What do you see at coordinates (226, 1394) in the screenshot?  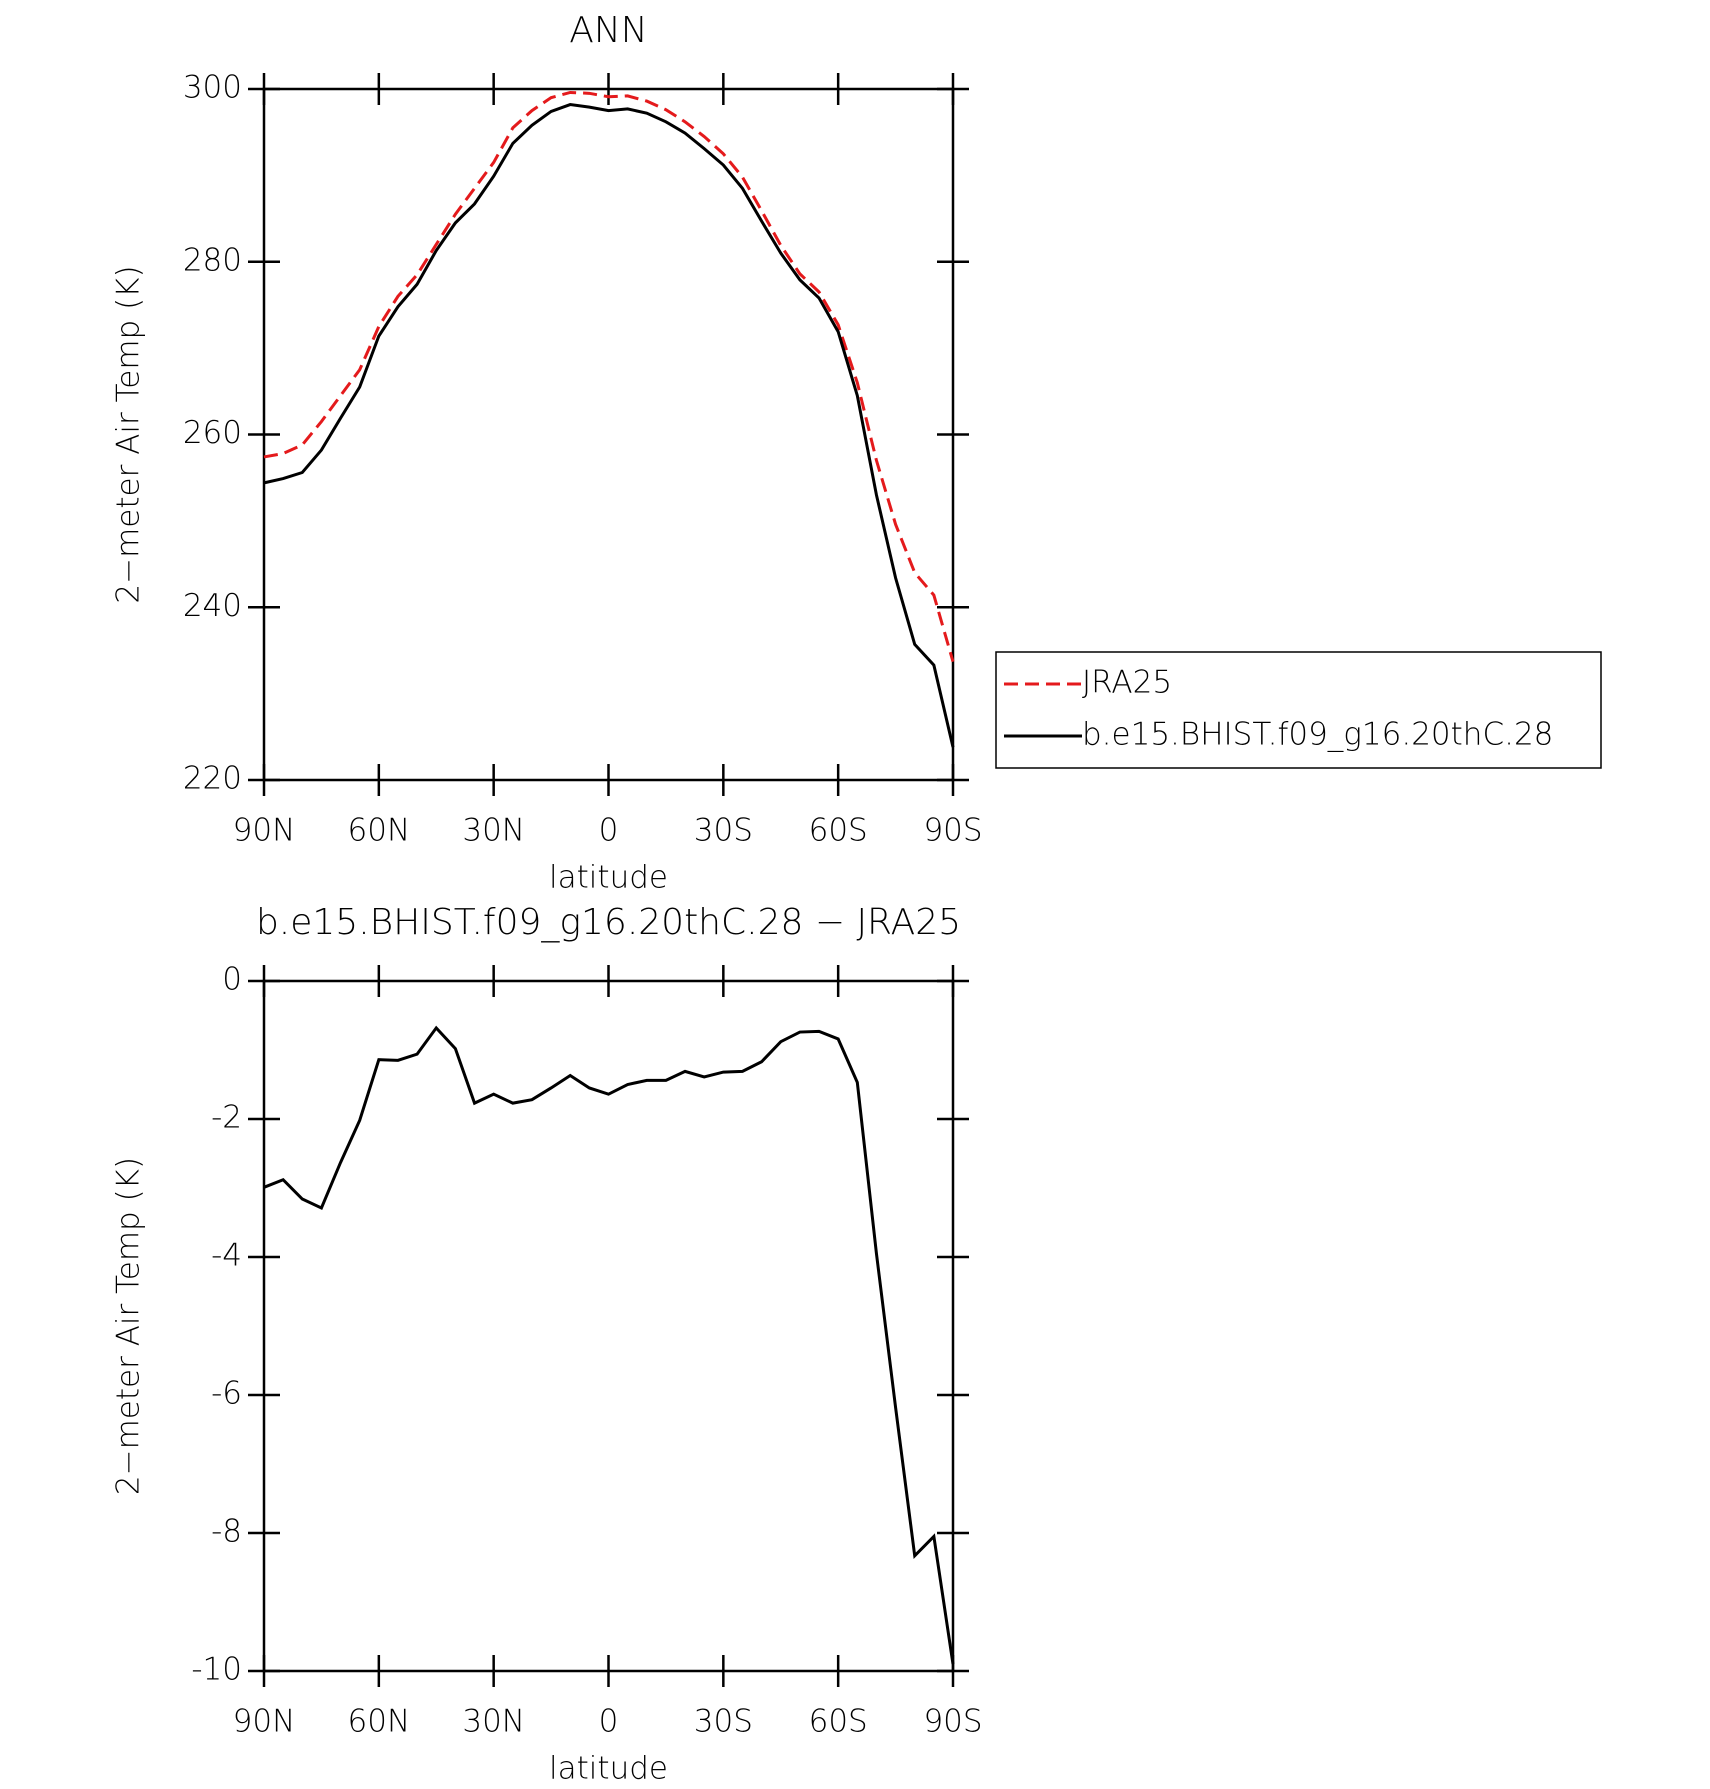 I see `y-tick-label: -6` at bounding box center [226, 1394].